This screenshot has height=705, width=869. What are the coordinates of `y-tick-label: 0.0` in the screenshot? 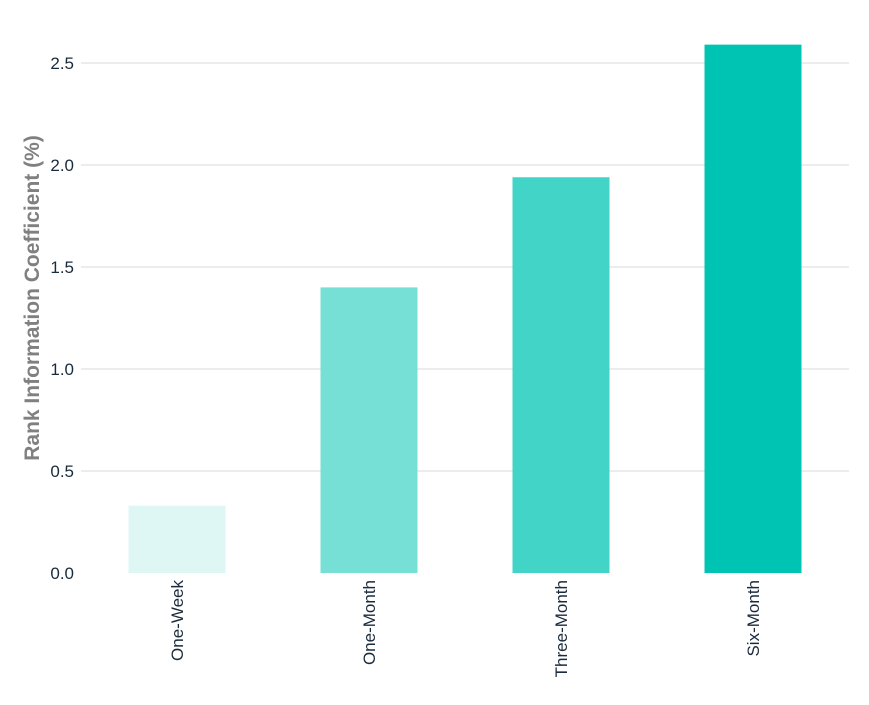 It's located at (62, 573).